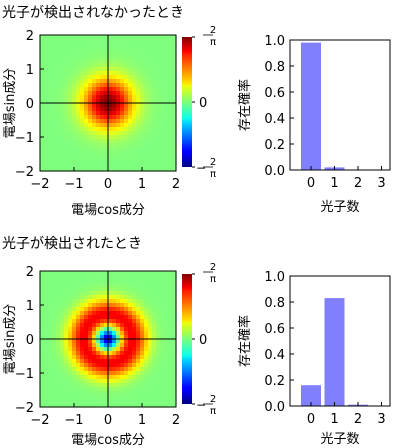 The image size is (400, 448). Describe the element at coordinates (213, 267) in the screenshot. I see `colorbar-tick-numerator: 2` at that location.